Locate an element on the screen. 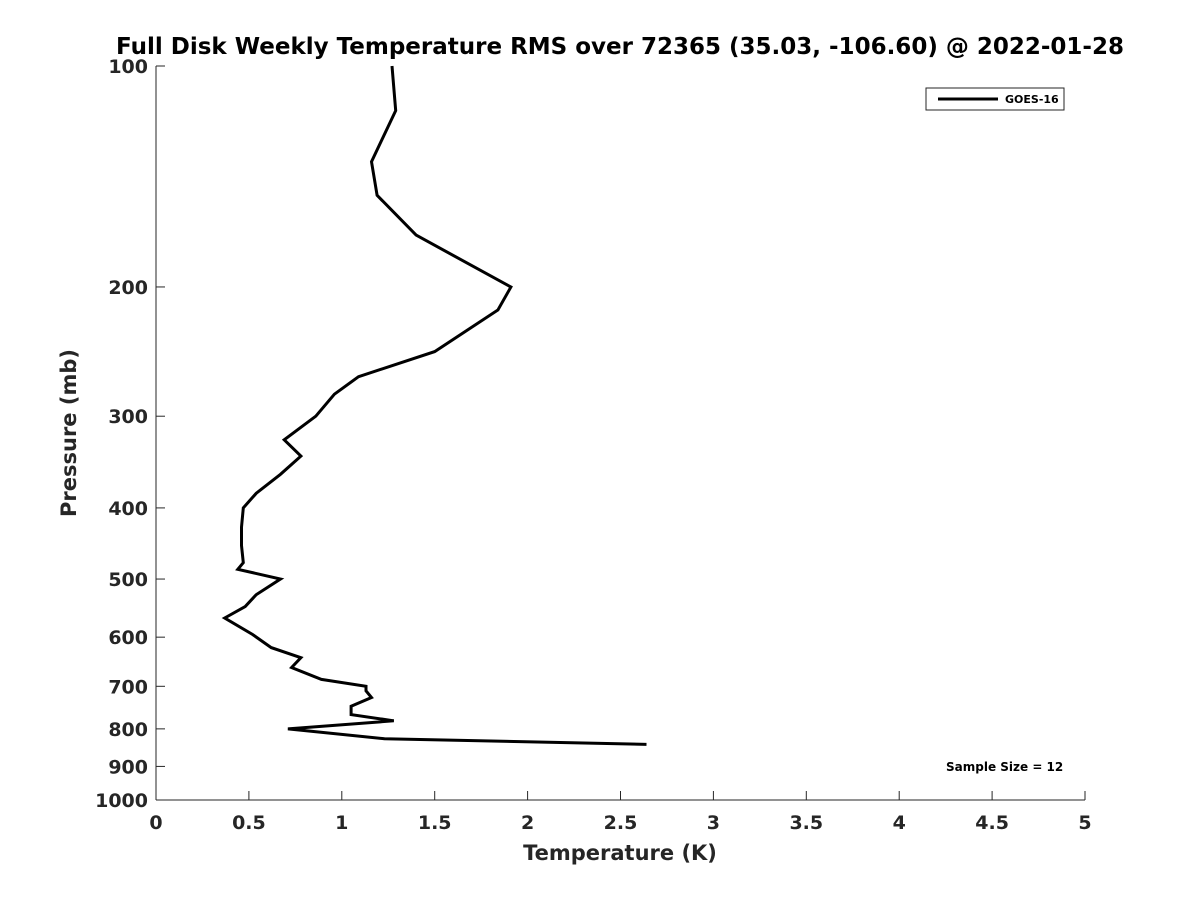  x-tick-label: 0 is located at coordinates (155, 823).